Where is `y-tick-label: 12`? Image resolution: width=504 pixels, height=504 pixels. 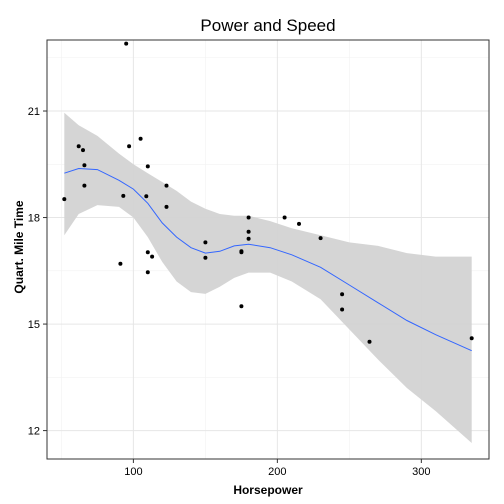
y-tick-label: 12 is located at coordinates (34, 432).